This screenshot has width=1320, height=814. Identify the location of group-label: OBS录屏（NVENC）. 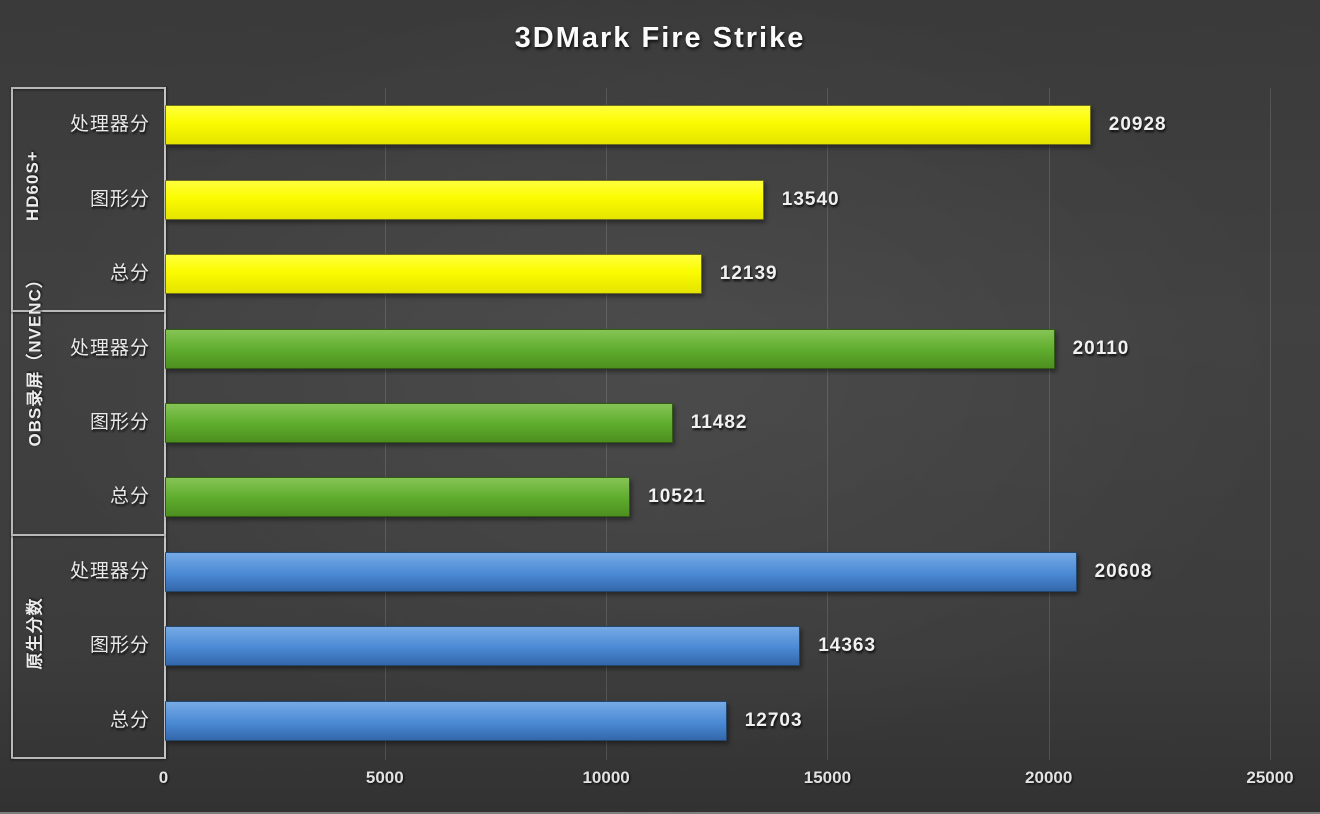
(35, 358).